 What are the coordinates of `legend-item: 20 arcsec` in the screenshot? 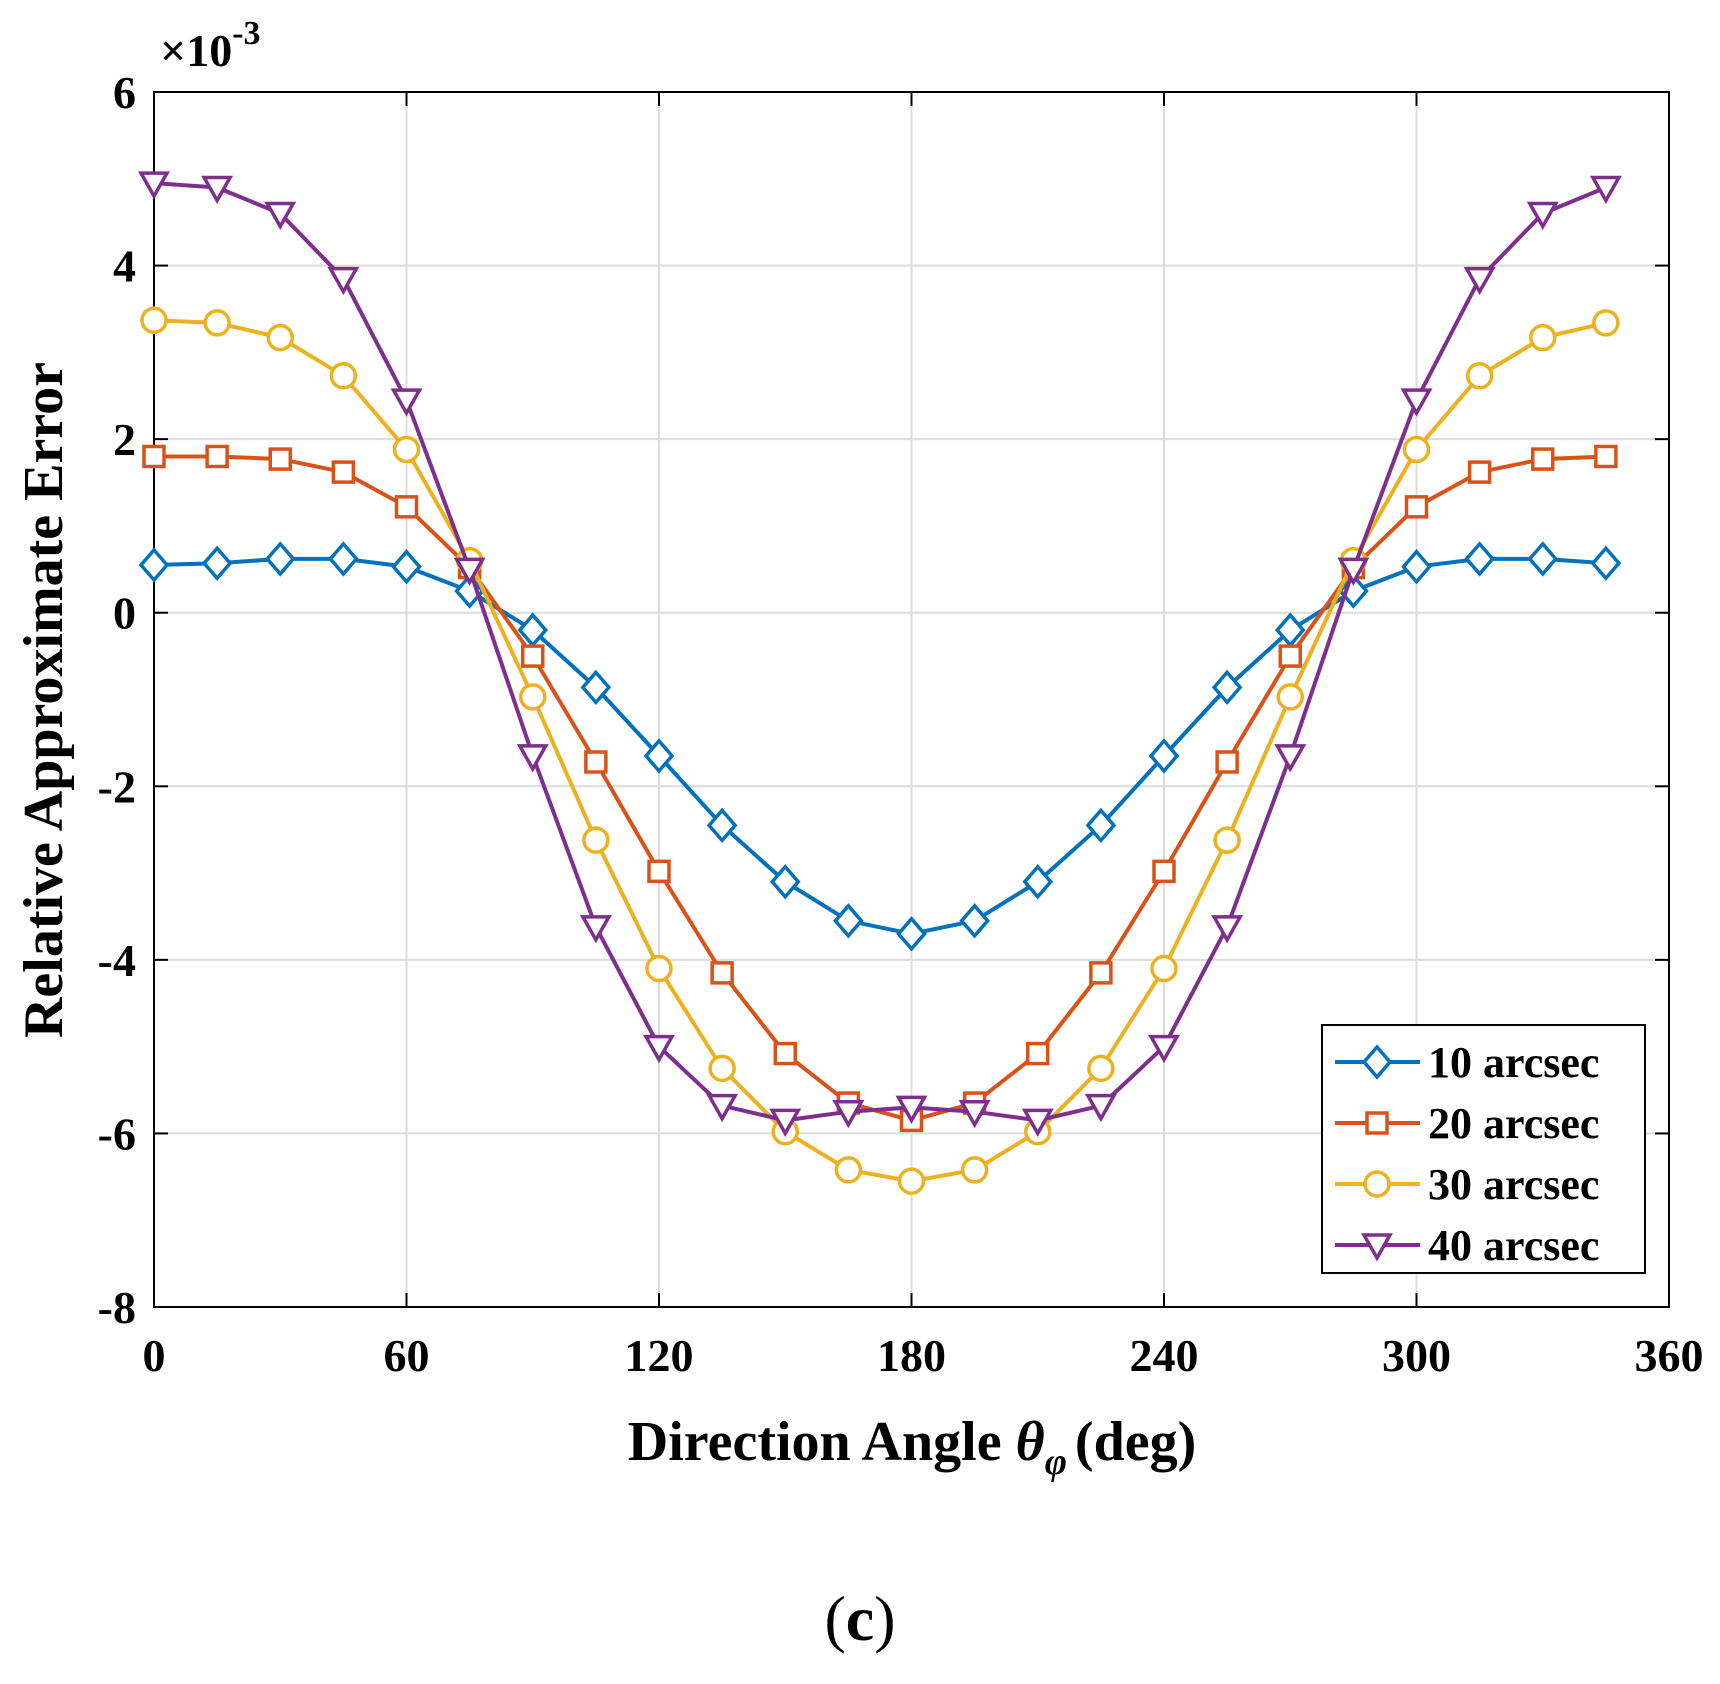 It's located at (1467, 1123).